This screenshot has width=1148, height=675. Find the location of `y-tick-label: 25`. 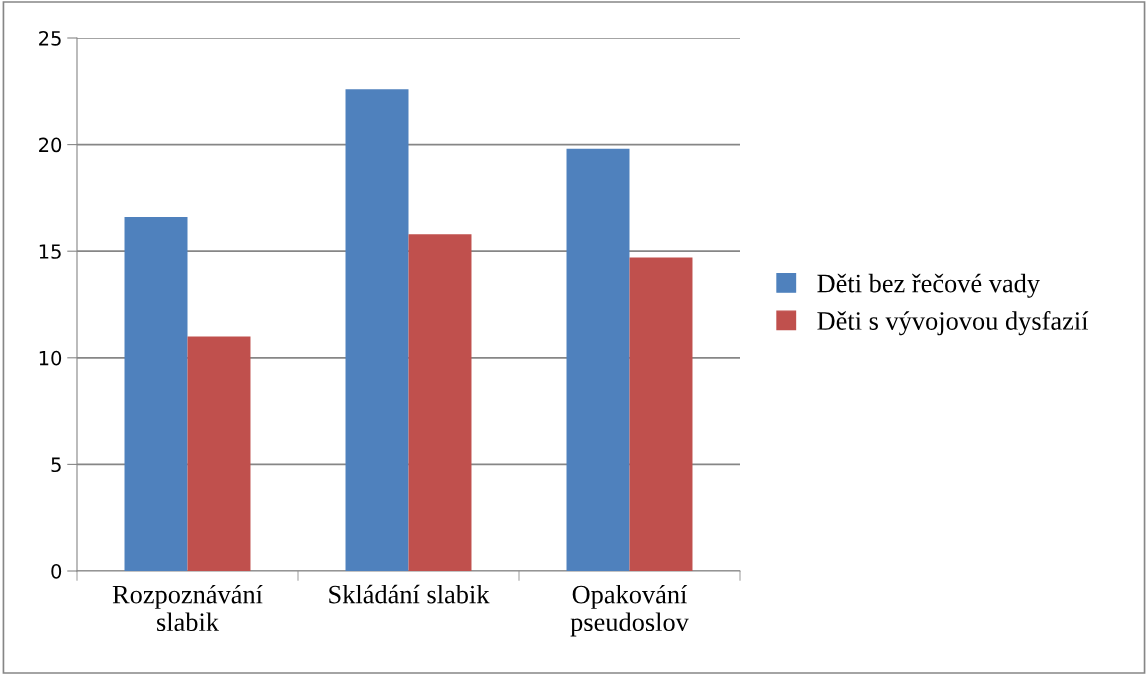

y-tick-label: 25 is located at coordinates (50, 38).